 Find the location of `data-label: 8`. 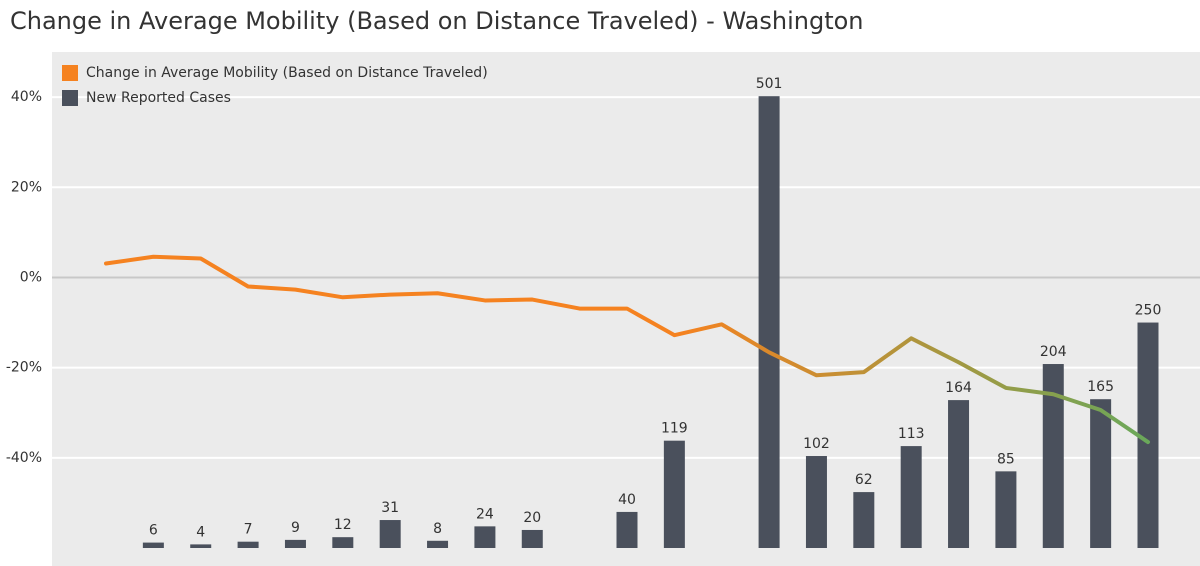

data-label: 8 is located at coordinates (437, 529).